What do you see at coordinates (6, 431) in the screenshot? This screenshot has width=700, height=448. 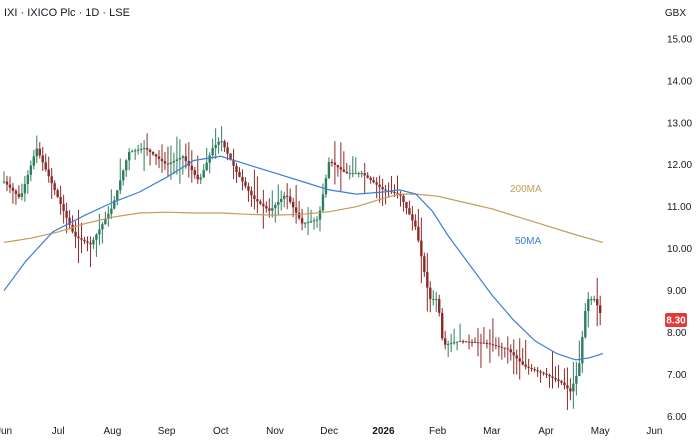 I see `x-tick-label: Jun` at bounding box center [6, 431].